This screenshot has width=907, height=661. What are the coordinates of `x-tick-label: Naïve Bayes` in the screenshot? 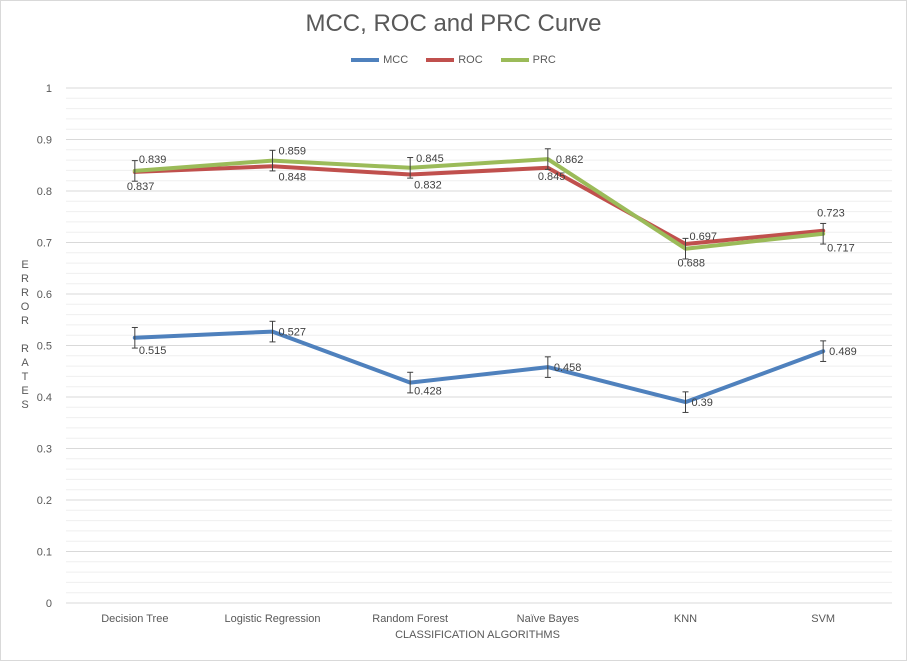 It's located at (548, 619).